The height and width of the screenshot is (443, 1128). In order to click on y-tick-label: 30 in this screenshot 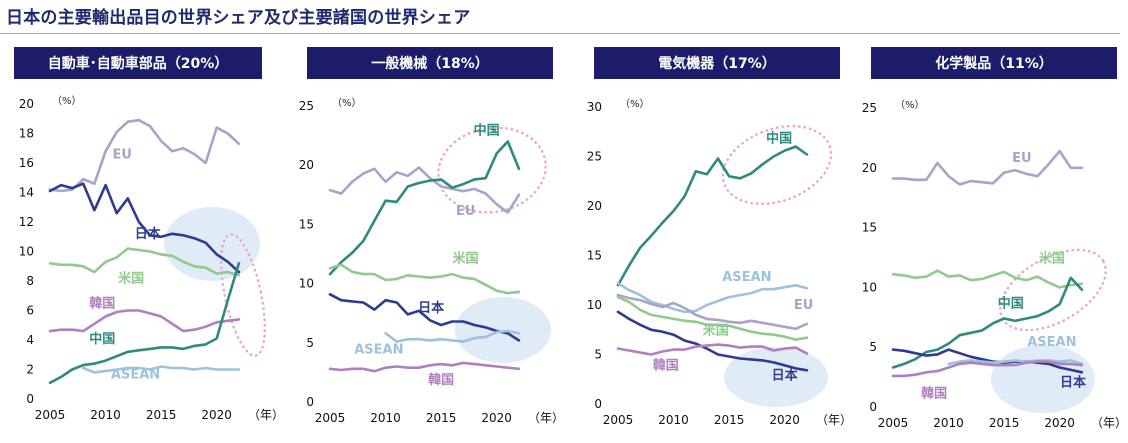, I will do `click(594, 107)`.